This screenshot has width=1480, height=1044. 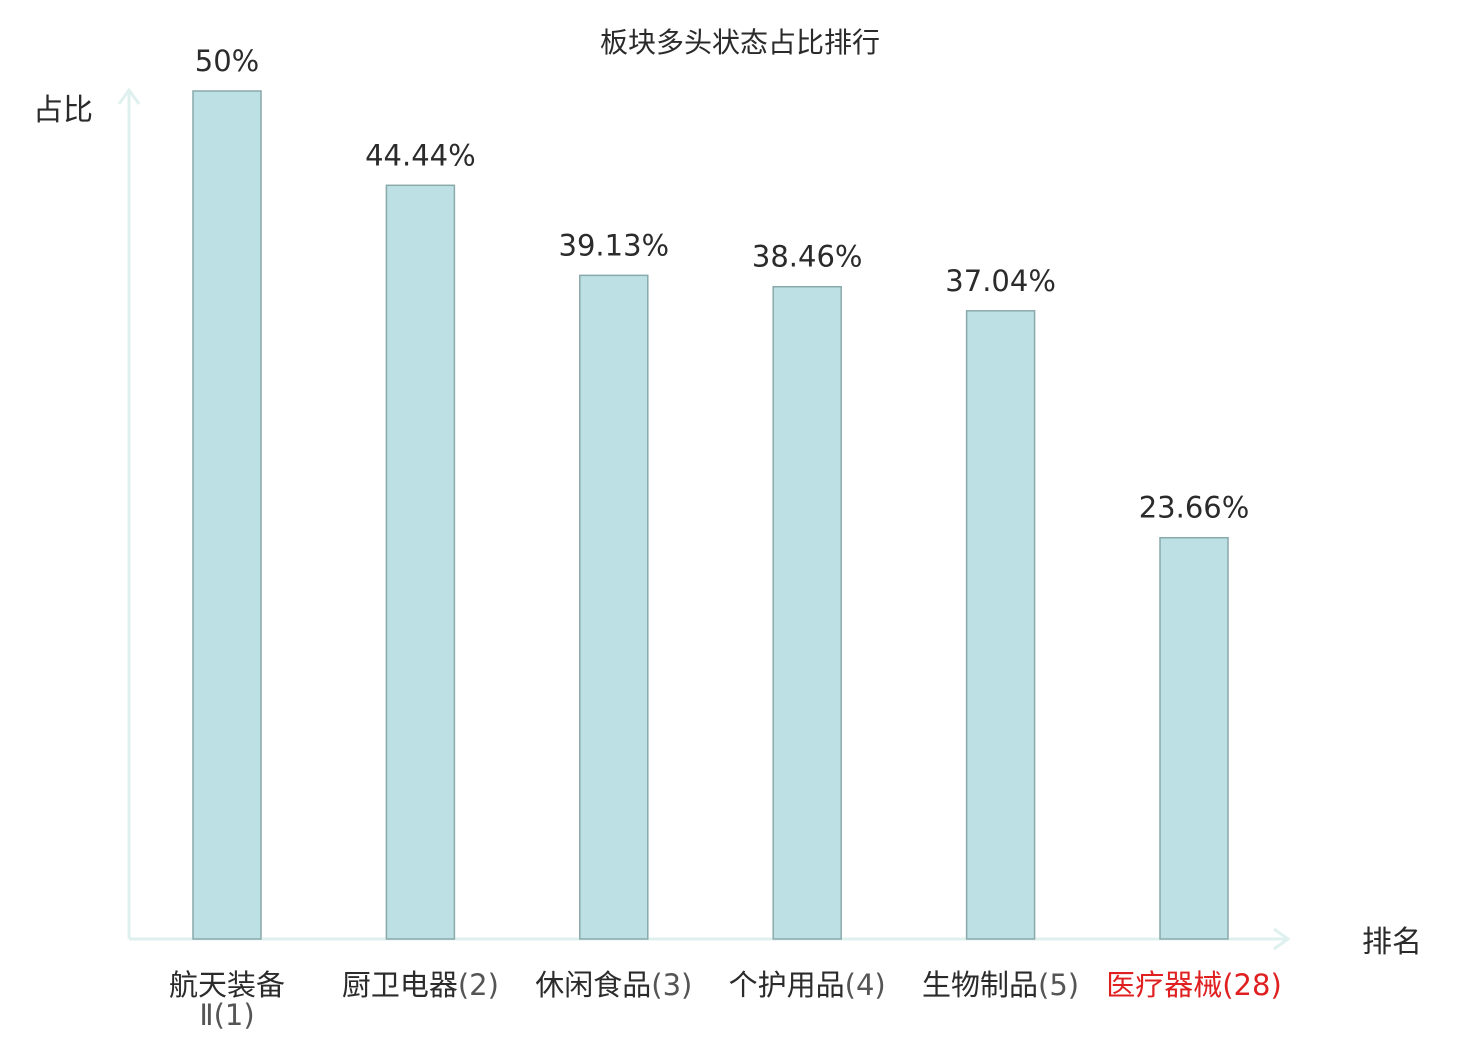 I want to click on category-name: 厨卫电器, so click(x=400, y=985).